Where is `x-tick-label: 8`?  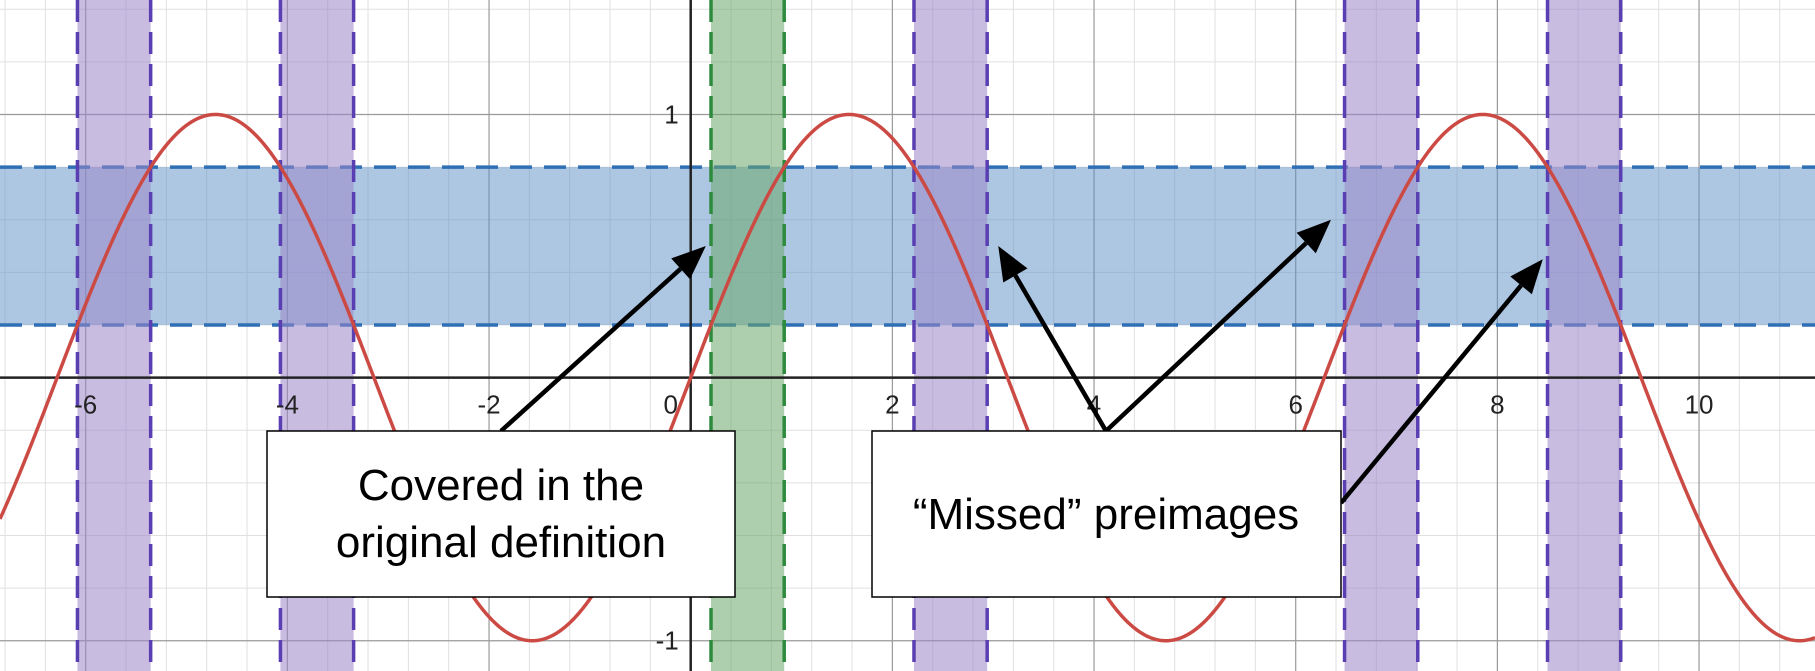 x-tick-label: 8 is located at coordinates (1497, 405).